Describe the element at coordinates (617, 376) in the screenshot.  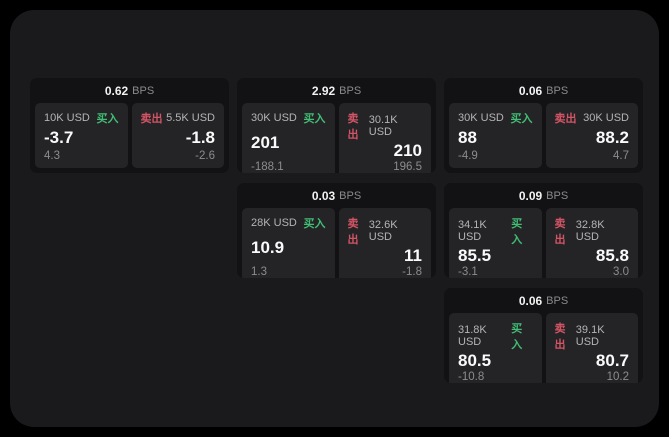
I see `sell-sub-value: 10.2` at that location.